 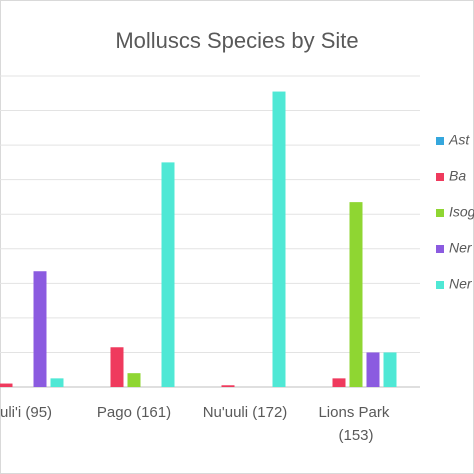 What do you see at coordinates (459, 140) in the screenshot?
I see `legend-label: Ast` at bounding box center [459, 140].